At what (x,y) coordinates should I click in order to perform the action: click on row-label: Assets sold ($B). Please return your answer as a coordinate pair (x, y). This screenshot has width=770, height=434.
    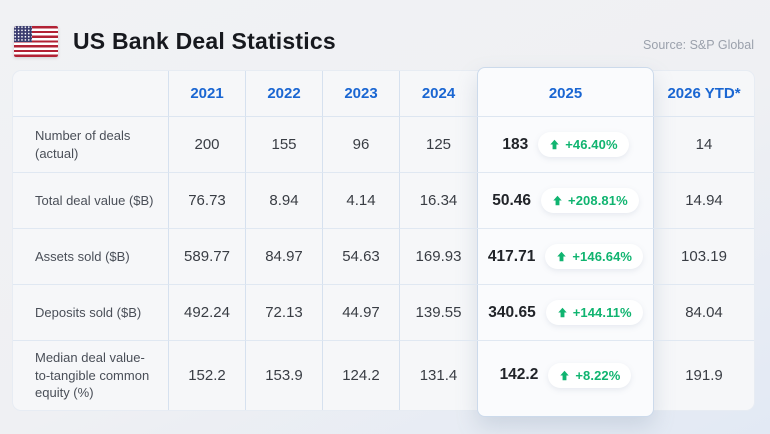
    Looking at the image, I should click on (90, 257).